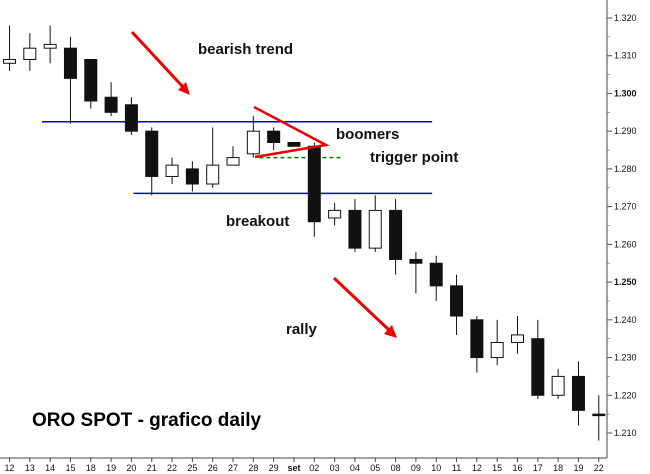 This screenshot has width=650, height=474. What do you see at coordinates (456, 468) in the screenshot?
I see `x-tick-label: 11` at bounding box center [456, 468].